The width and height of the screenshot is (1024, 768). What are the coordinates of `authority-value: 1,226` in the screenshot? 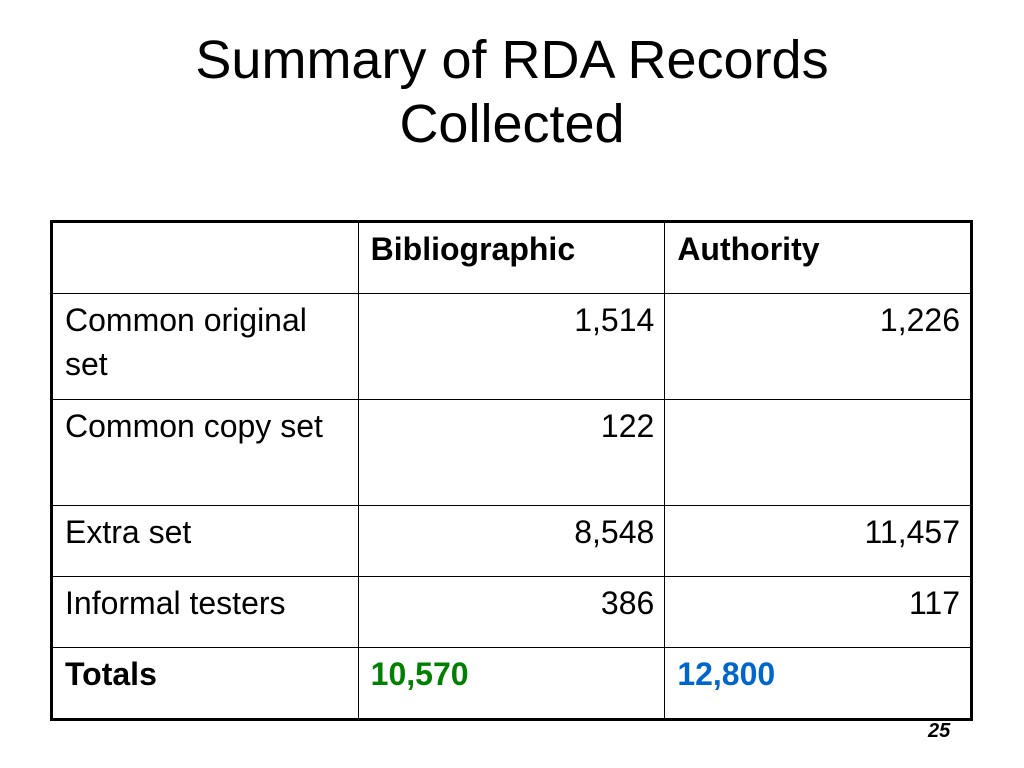 It's located at (818, 346).